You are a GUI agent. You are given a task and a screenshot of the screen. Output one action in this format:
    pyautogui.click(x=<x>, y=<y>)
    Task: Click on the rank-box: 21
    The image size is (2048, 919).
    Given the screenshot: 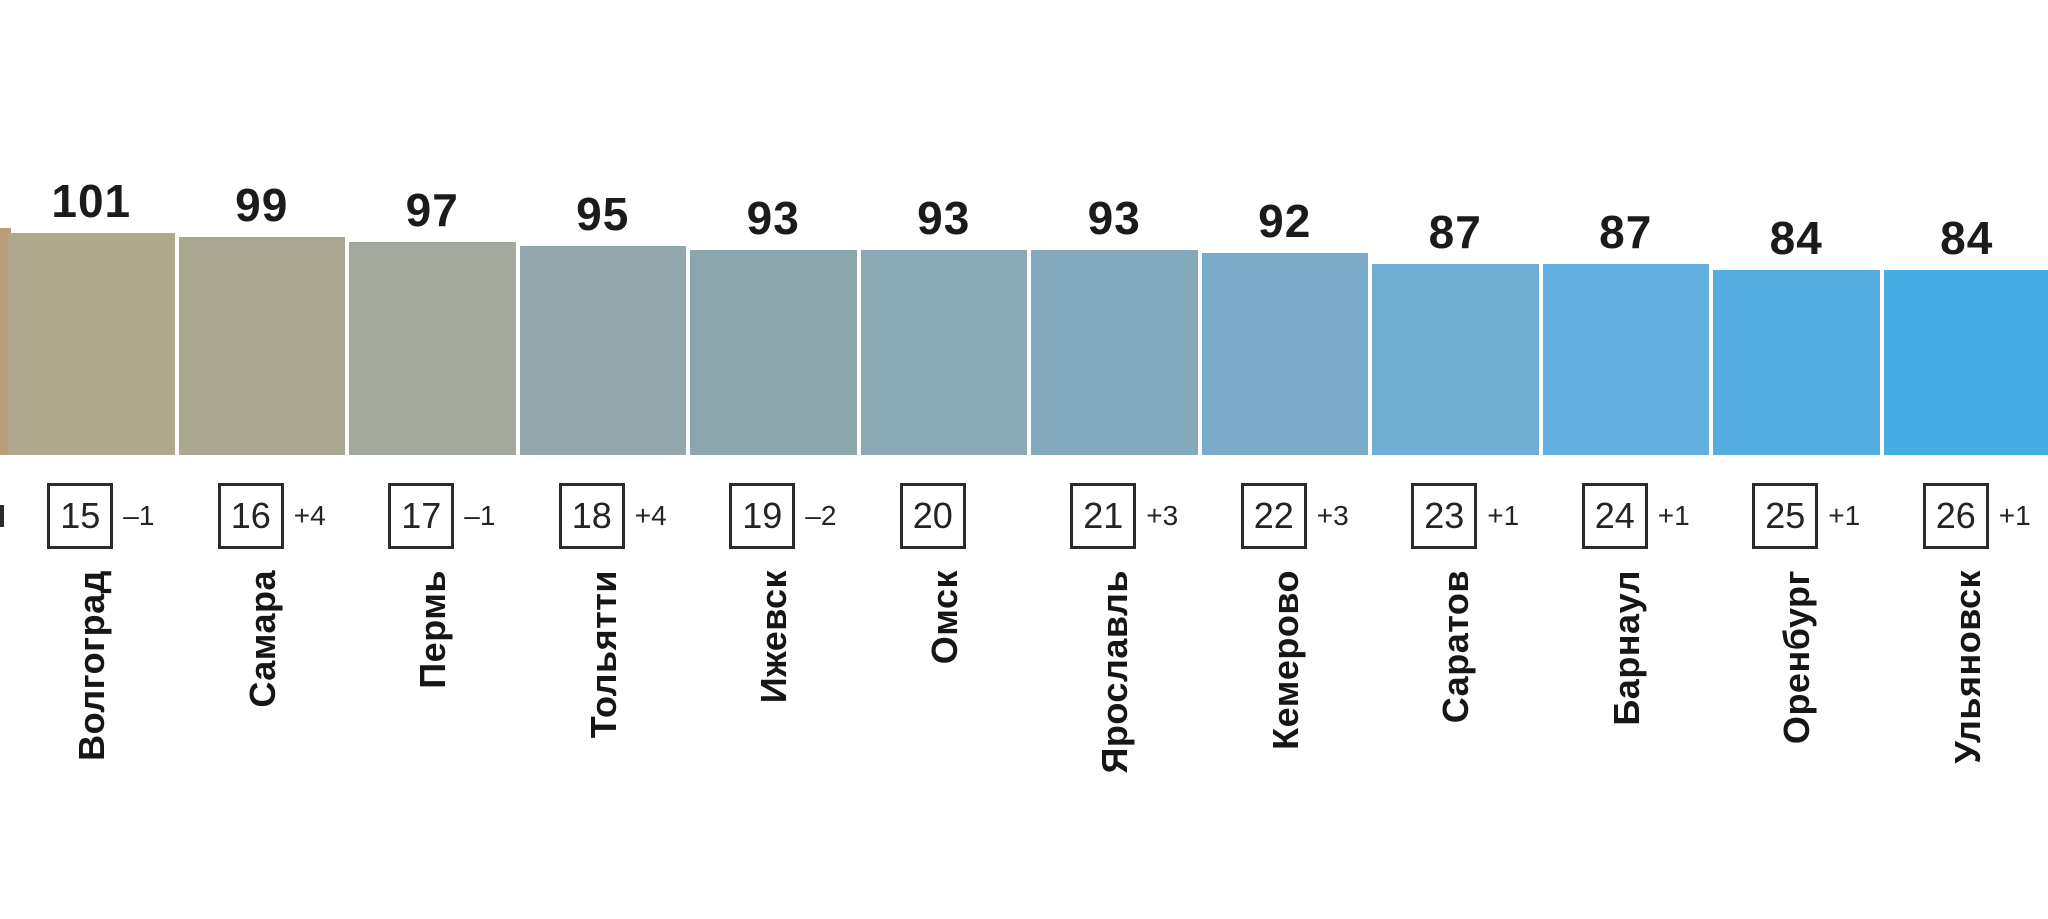 What is the action you would take?
    pyautogui.click(x=1103, y=516)
    